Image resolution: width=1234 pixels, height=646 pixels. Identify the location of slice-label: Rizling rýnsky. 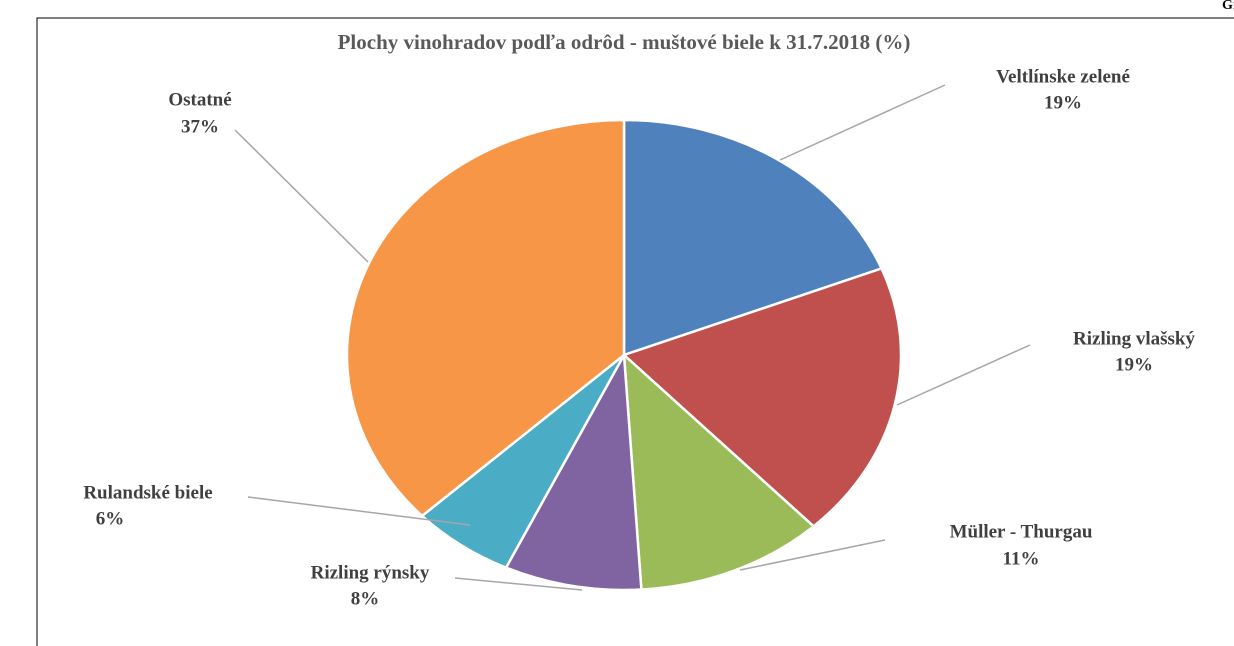
(370, 572).